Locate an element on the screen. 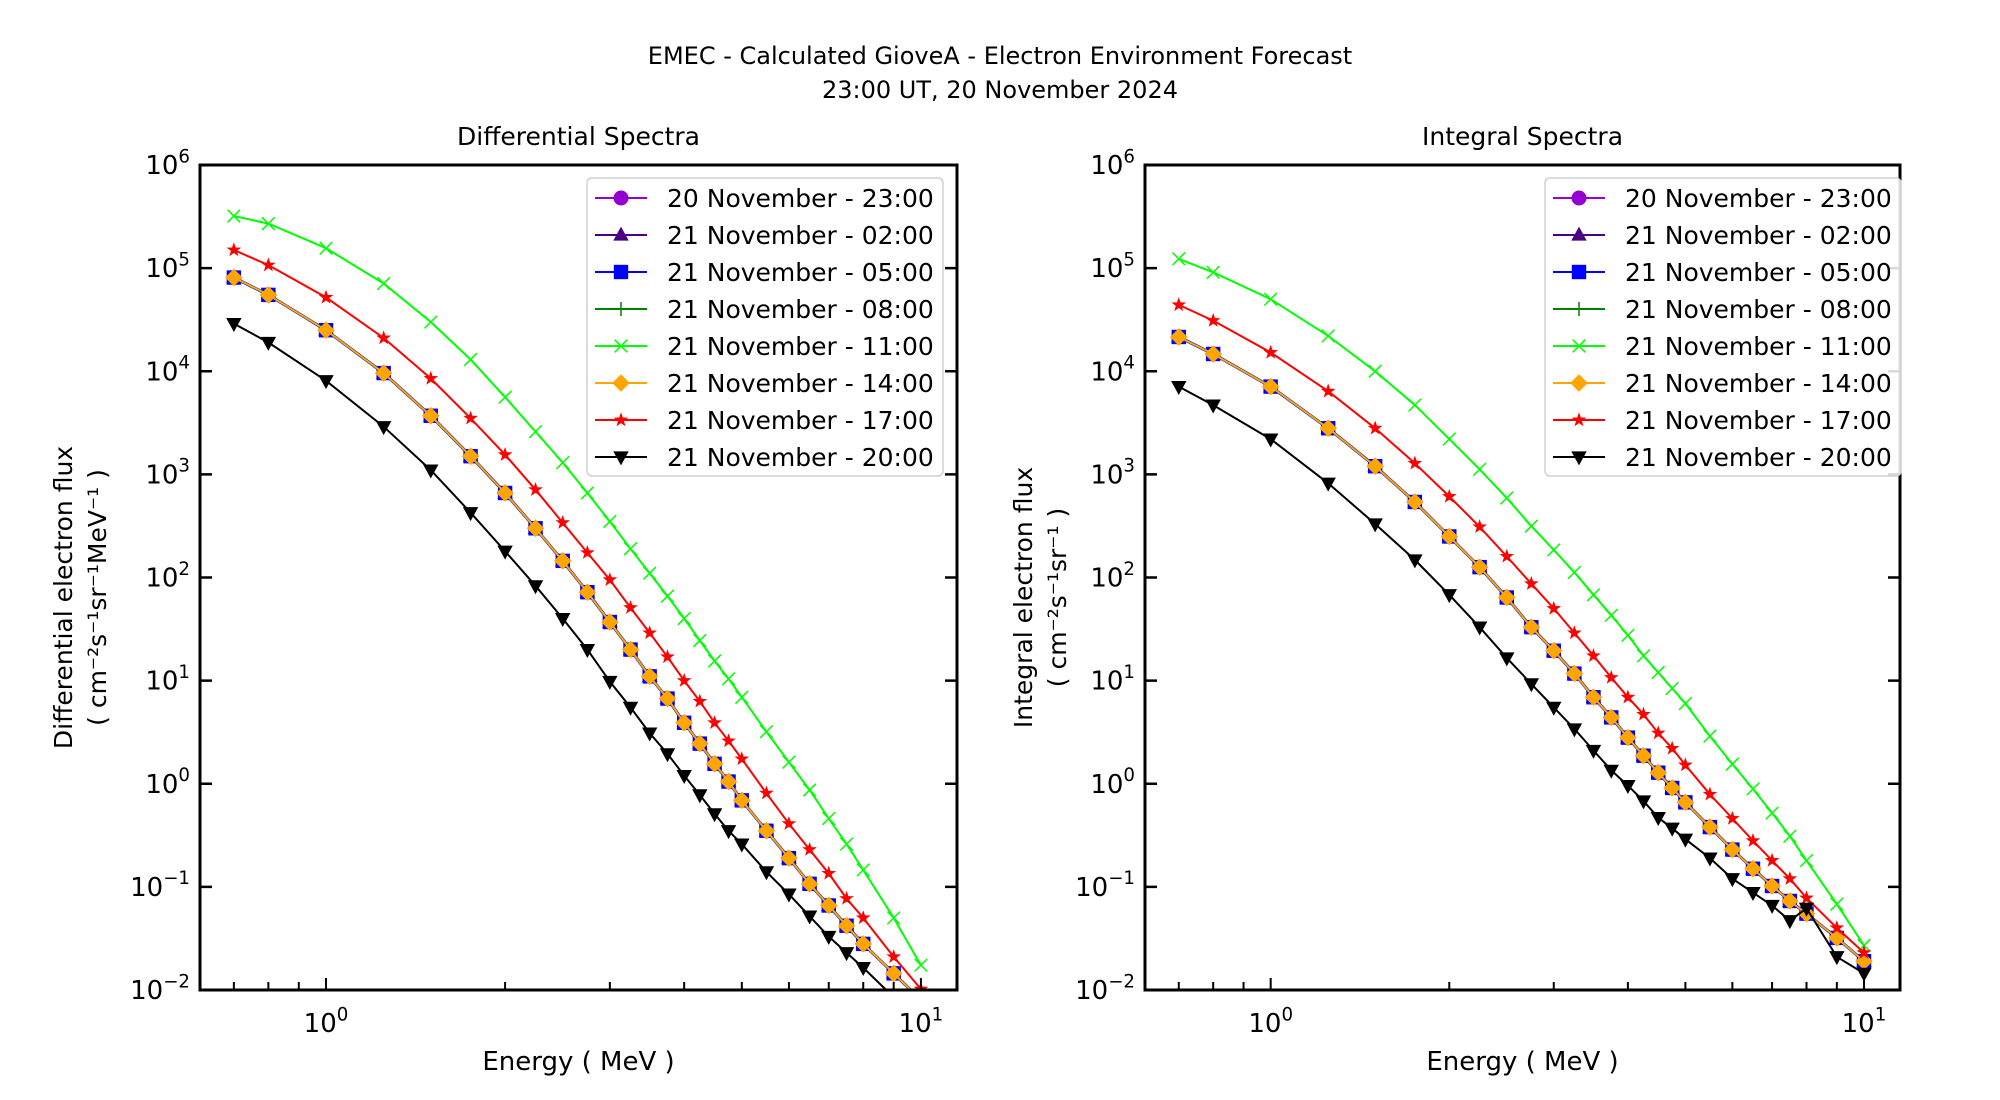 The height and width of the screenshot is (1100, 2000). legend-marker-circle-icon is located at coordinates (621, 198).